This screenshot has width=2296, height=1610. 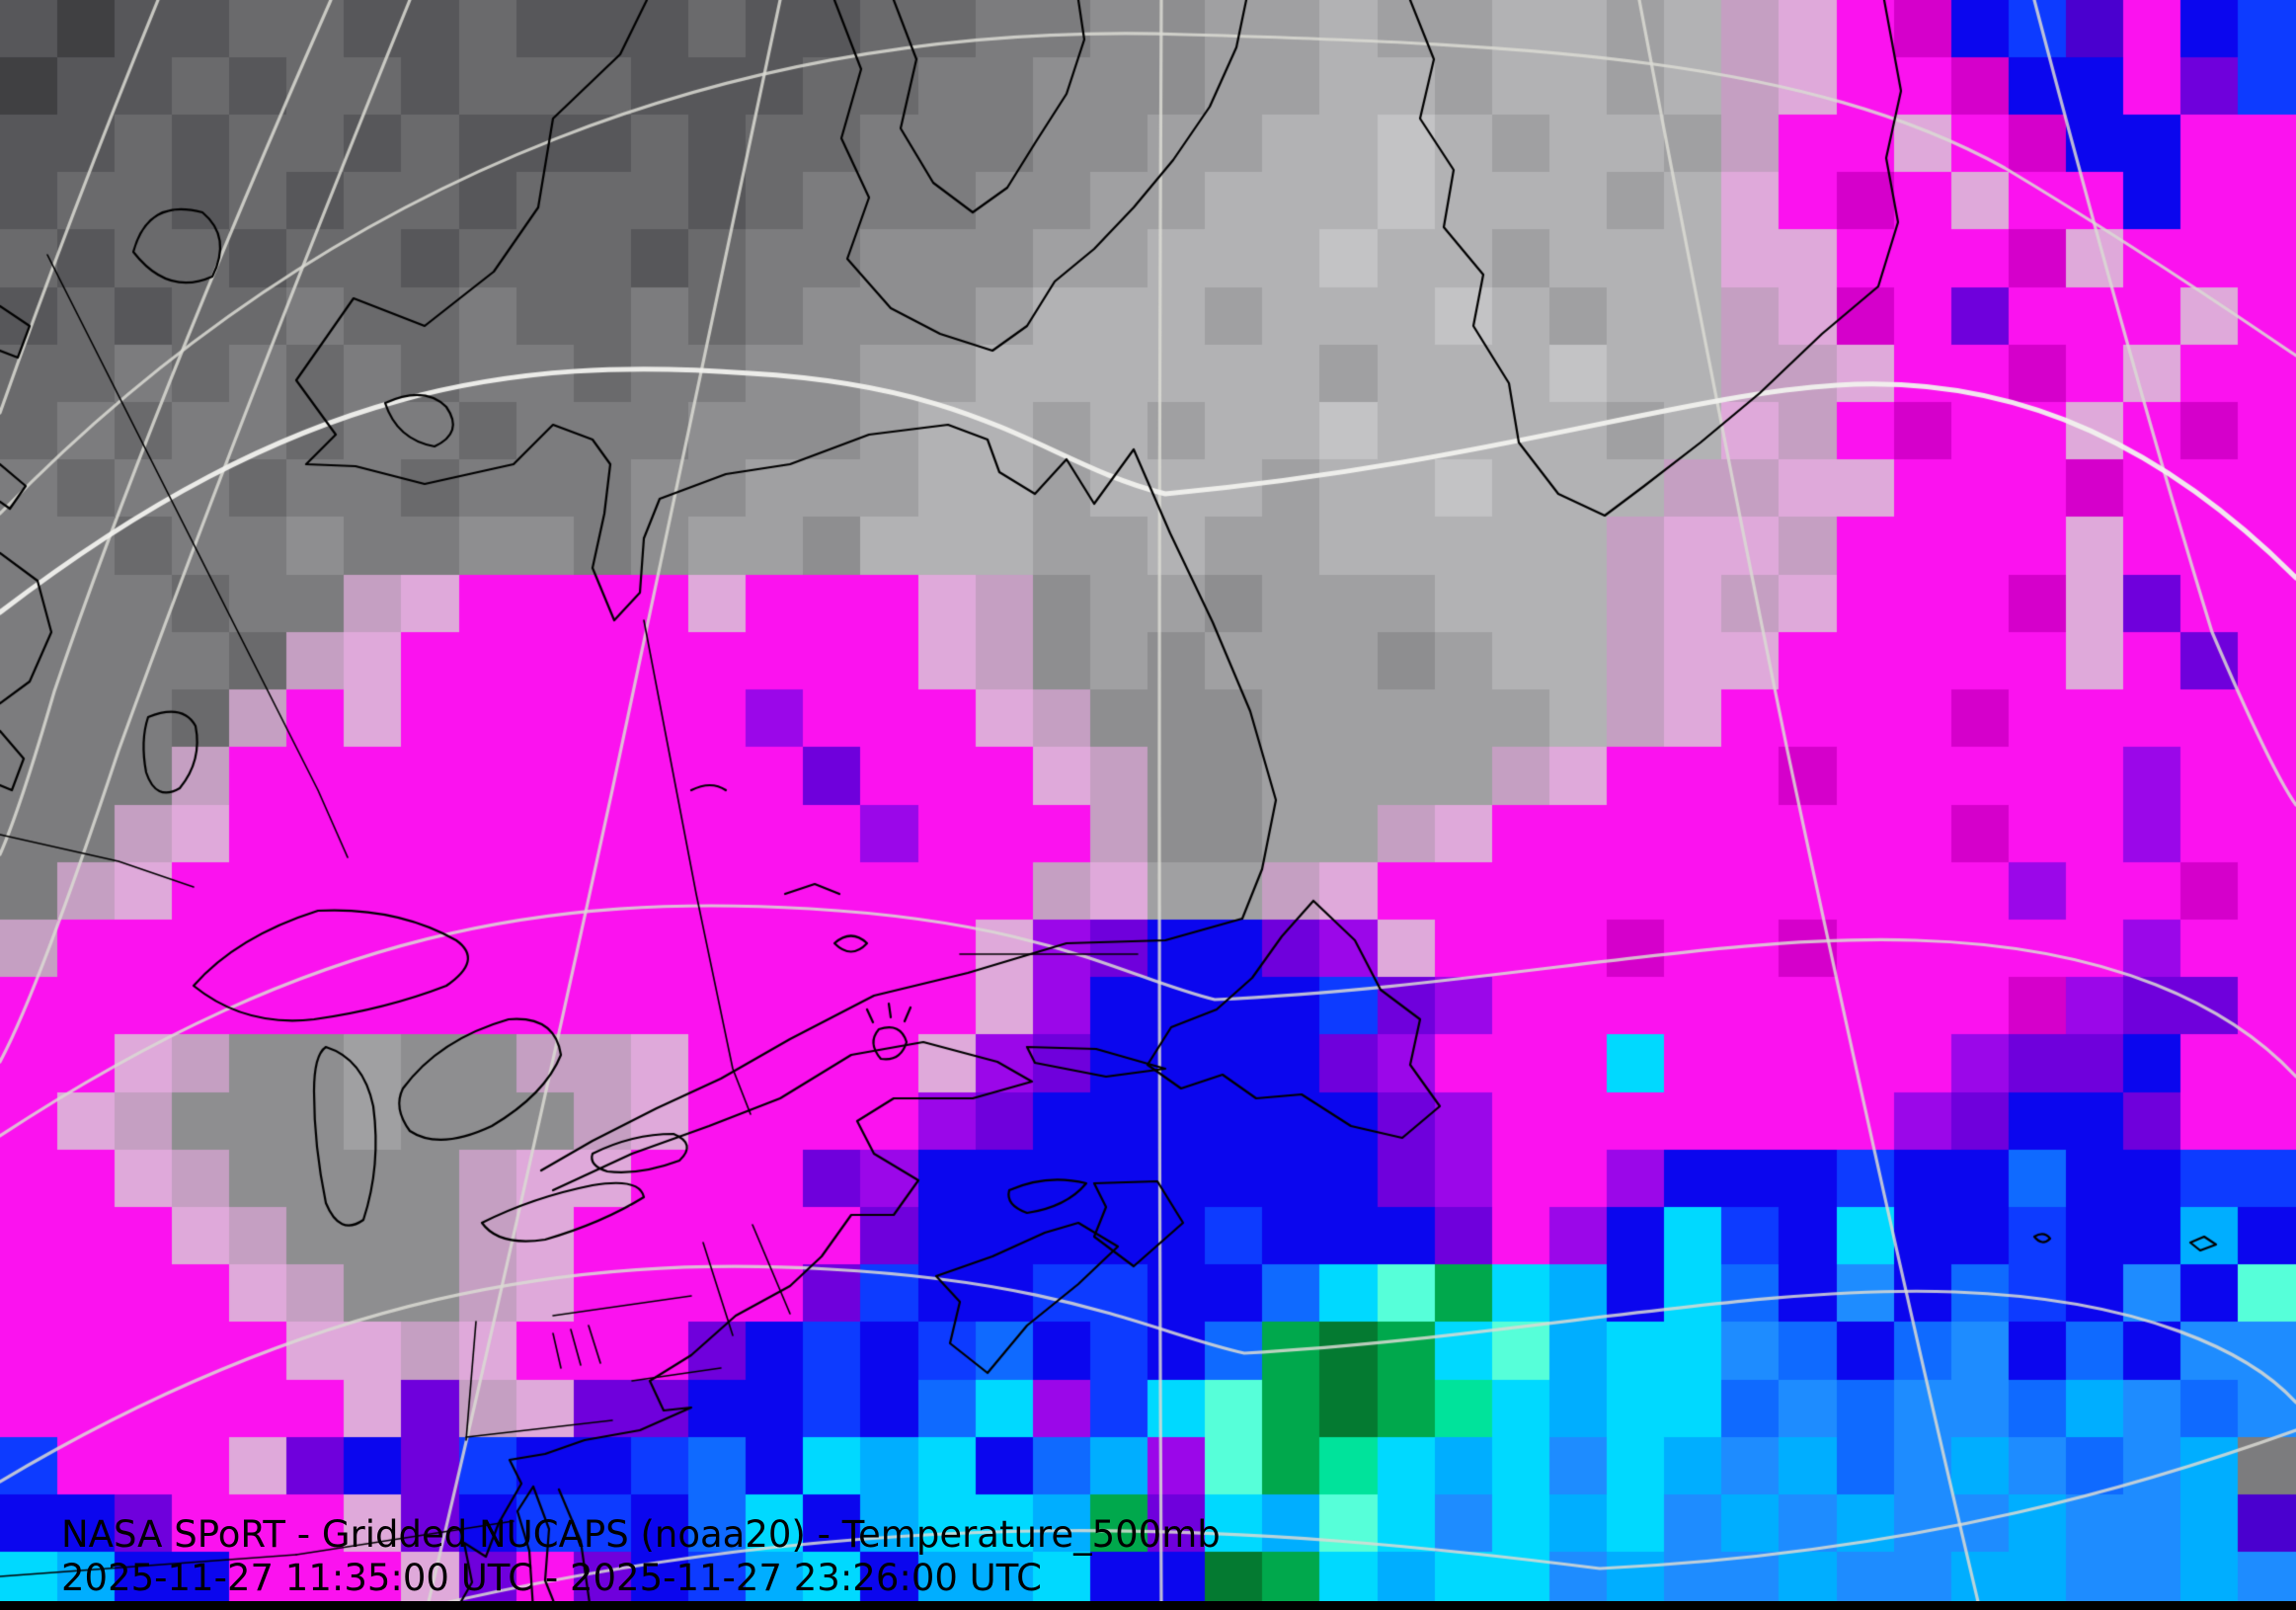 I want to click on bottom-border-bar, so click(x=1148, y=1605).